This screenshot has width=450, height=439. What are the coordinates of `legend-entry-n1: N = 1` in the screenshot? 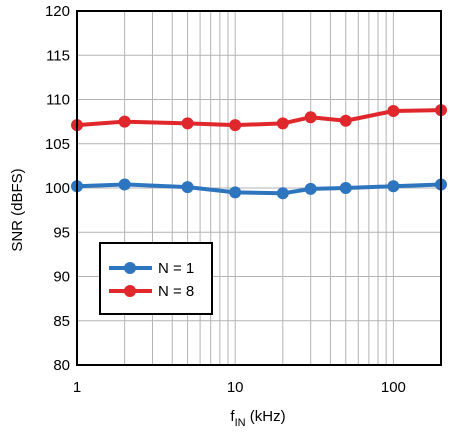 It's located at (151, 268).